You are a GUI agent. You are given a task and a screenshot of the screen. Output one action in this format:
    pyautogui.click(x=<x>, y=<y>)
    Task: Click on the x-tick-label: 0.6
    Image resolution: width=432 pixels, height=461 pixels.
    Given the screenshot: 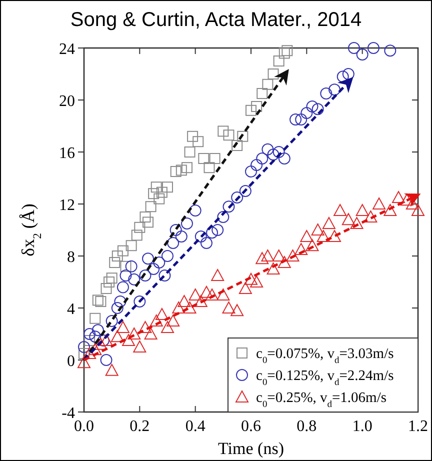 What is the action you would take?
    pyautogui.click(x=251, y=426)
    